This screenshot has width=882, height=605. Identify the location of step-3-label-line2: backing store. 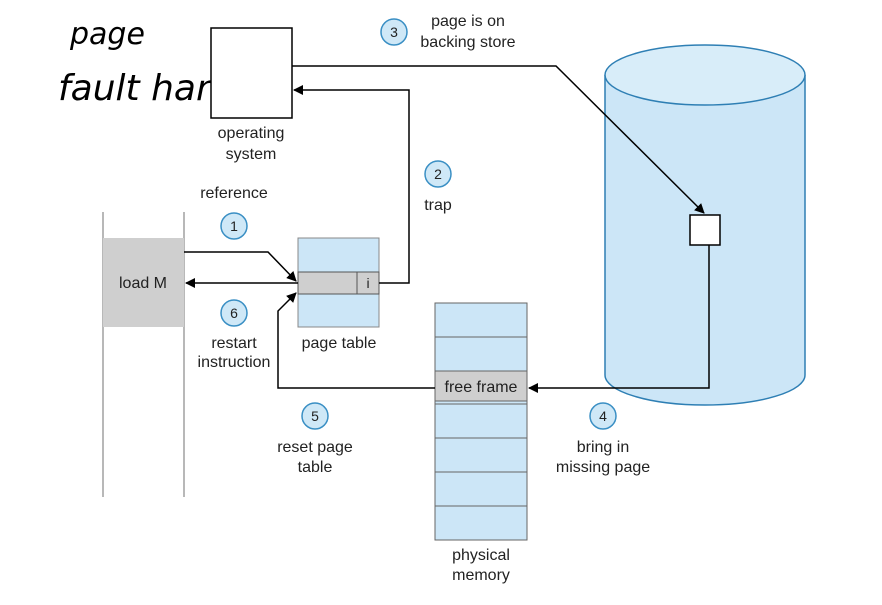
(467, 42).